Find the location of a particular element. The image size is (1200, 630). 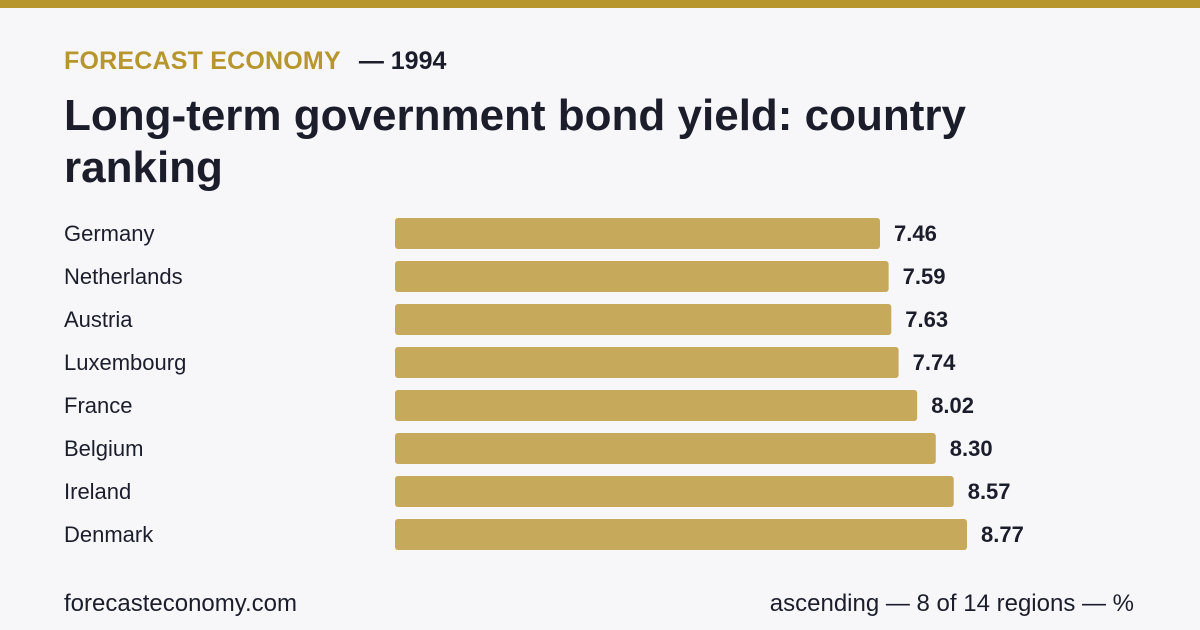

value-label: 8.57 is located at coordinates (989, 491).